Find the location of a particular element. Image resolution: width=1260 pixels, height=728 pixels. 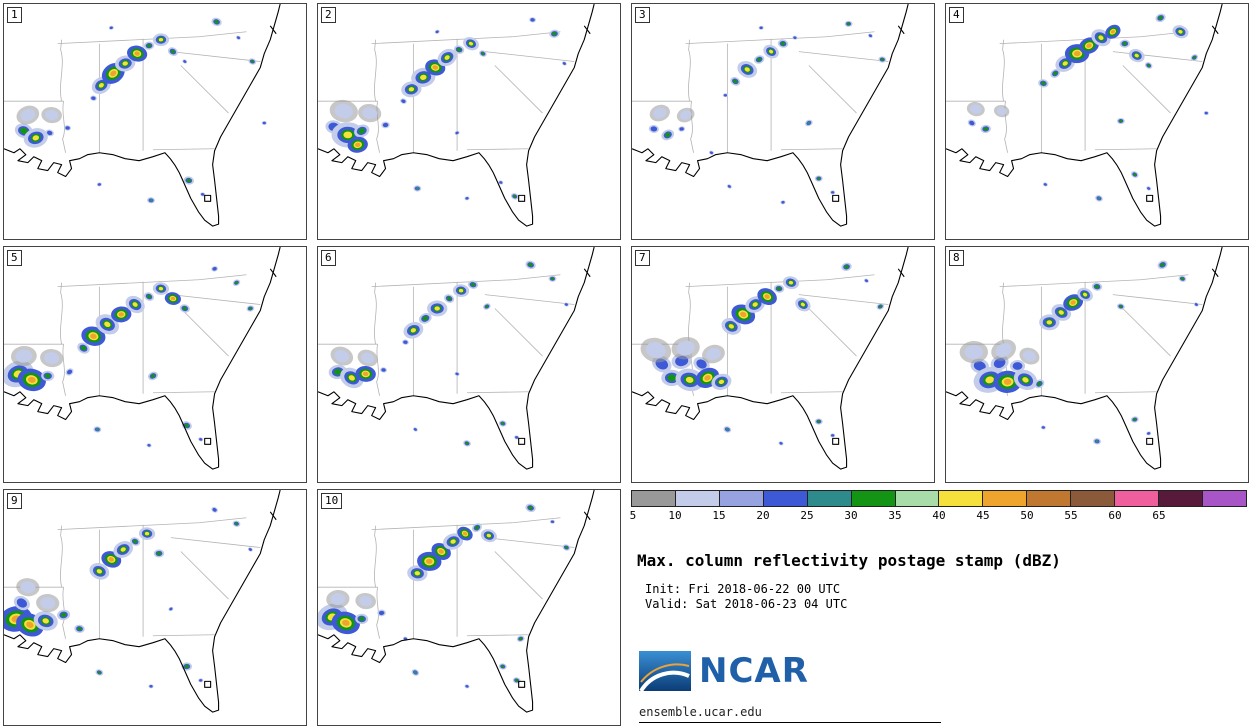

colorbar-tick-label: 50 is located at coordinates (1027, 515).